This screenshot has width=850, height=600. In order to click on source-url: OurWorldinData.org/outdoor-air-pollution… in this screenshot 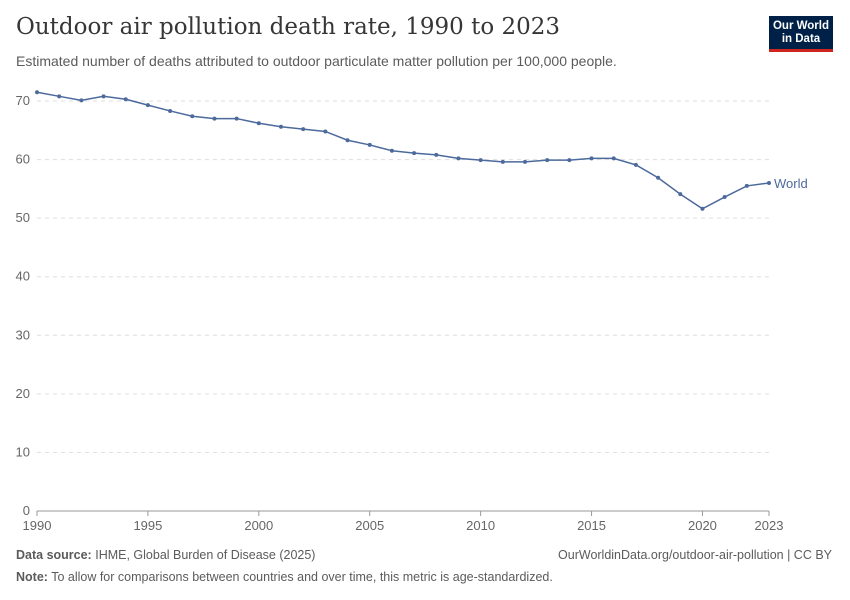, I will do `click(695, 555)`.